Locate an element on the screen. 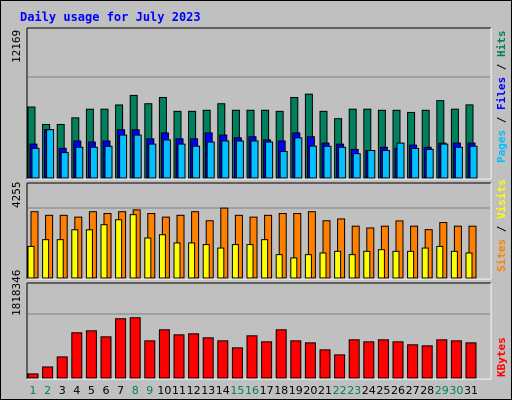 This screenshot has height=400, width=512. day-label-21: 21 is located at coordinates (325, 390).